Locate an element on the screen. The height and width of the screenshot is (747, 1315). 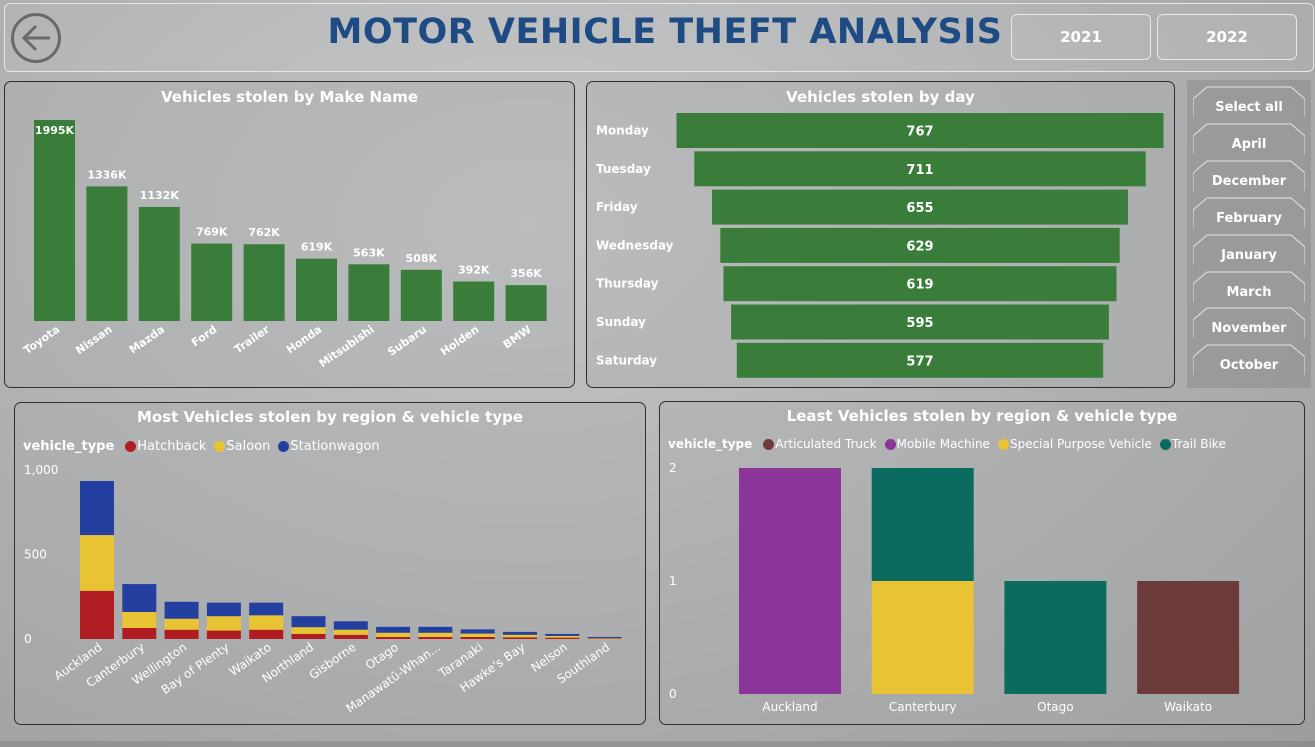
slicer-item-april: April is located at coordinates (1249, 139).